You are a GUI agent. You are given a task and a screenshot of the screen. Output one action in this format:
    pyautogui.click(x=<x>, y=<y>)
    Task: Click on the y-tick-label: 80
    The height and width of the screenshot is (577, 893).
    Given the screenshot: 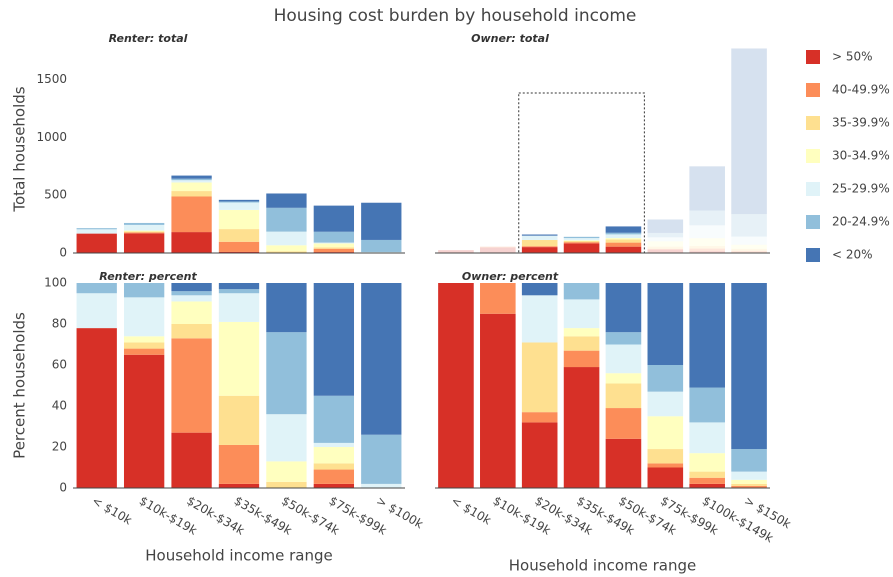 What is the action you would take?
    pyautogui.click(x=59, y=324)
    